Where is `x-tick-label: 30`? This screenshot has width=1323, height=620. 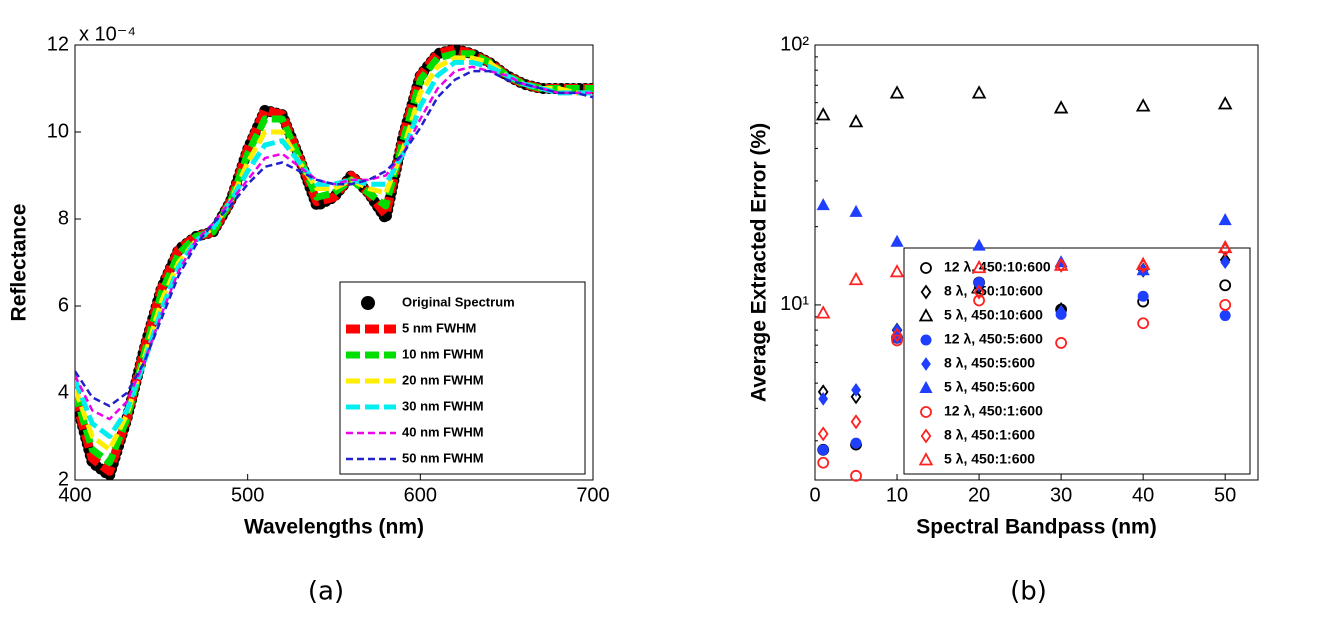
x-tick-label: 30 is located at coordinates (1061, 495).